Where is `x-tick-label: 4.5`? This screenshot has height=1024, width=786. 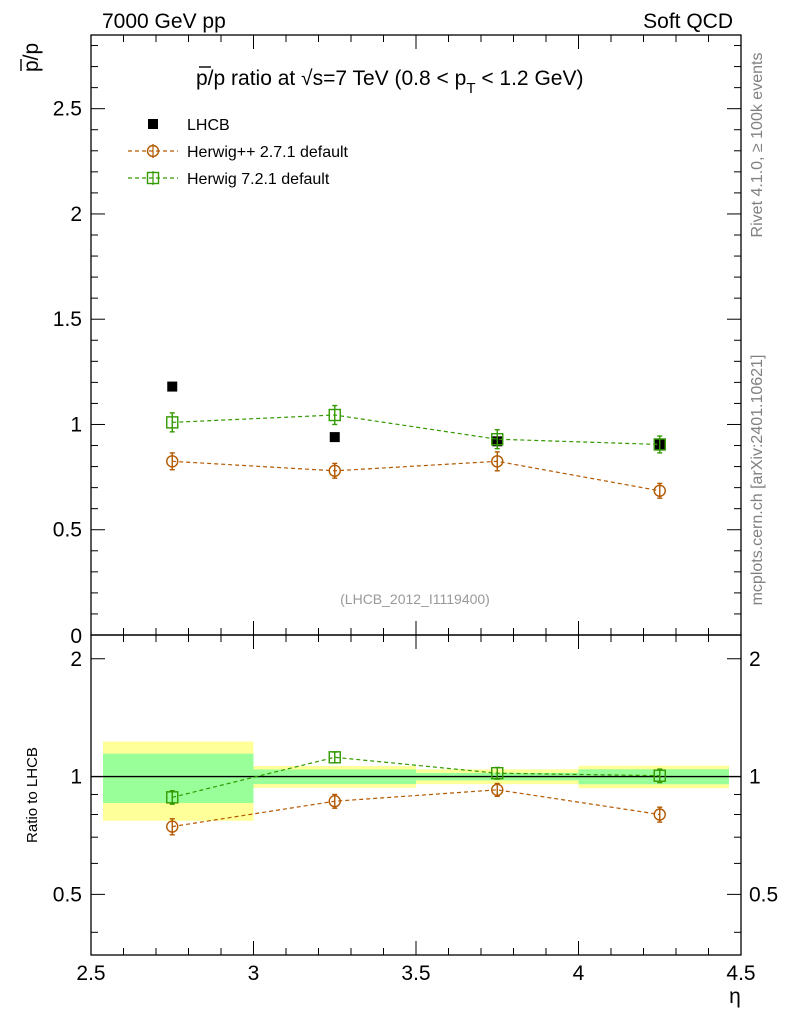 x-tick-label: 4.5 is located at coordinates (740, 973).